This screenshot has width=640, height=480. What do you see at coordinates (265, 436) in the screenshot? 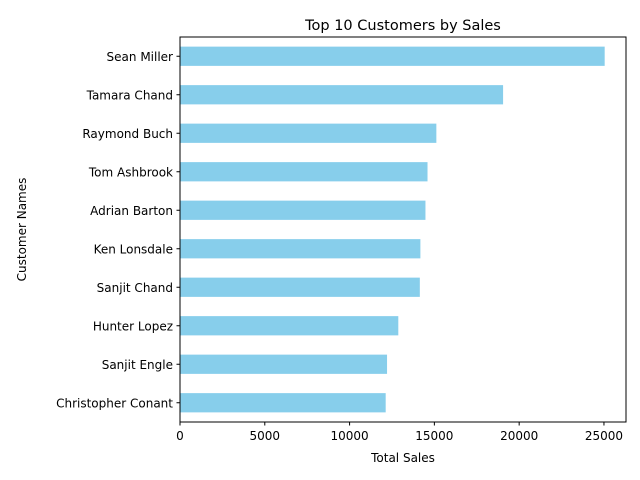
I see `x-tick-label: 5000` at bounding box center [265, 436].